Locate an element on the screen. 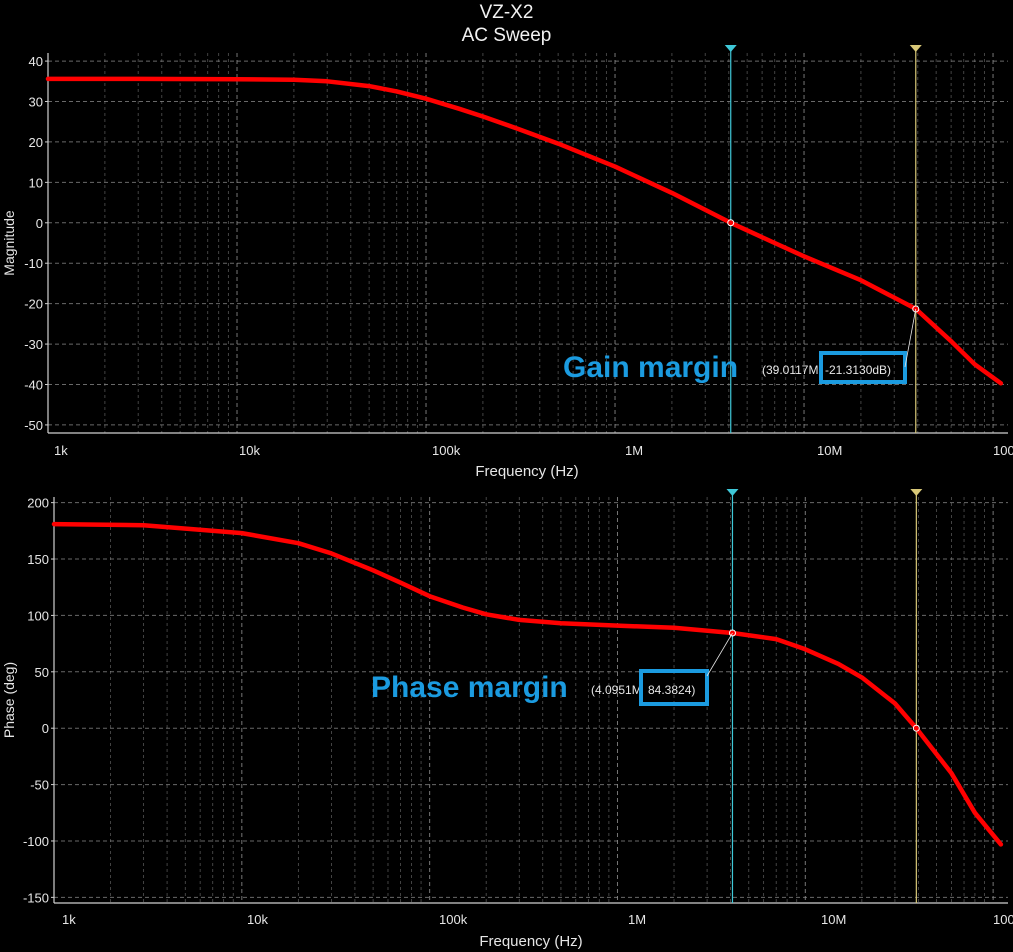 The image size is (1013, 952). y-tick-label: -10 is located at coordinates (33, 263).